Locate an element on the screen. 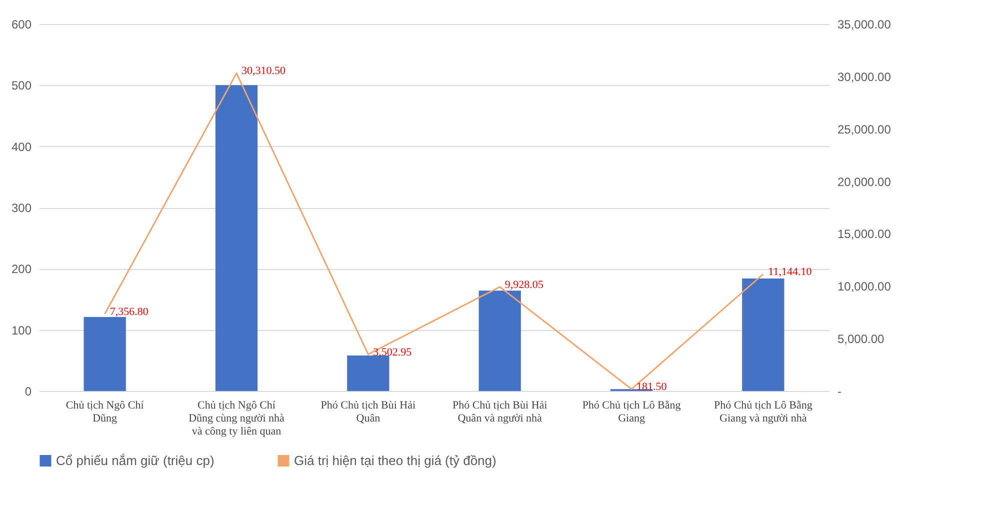 This screenshot has height=512, width=990. y2-tick-label: 35,000.00 is located at coordinates (865, 25).